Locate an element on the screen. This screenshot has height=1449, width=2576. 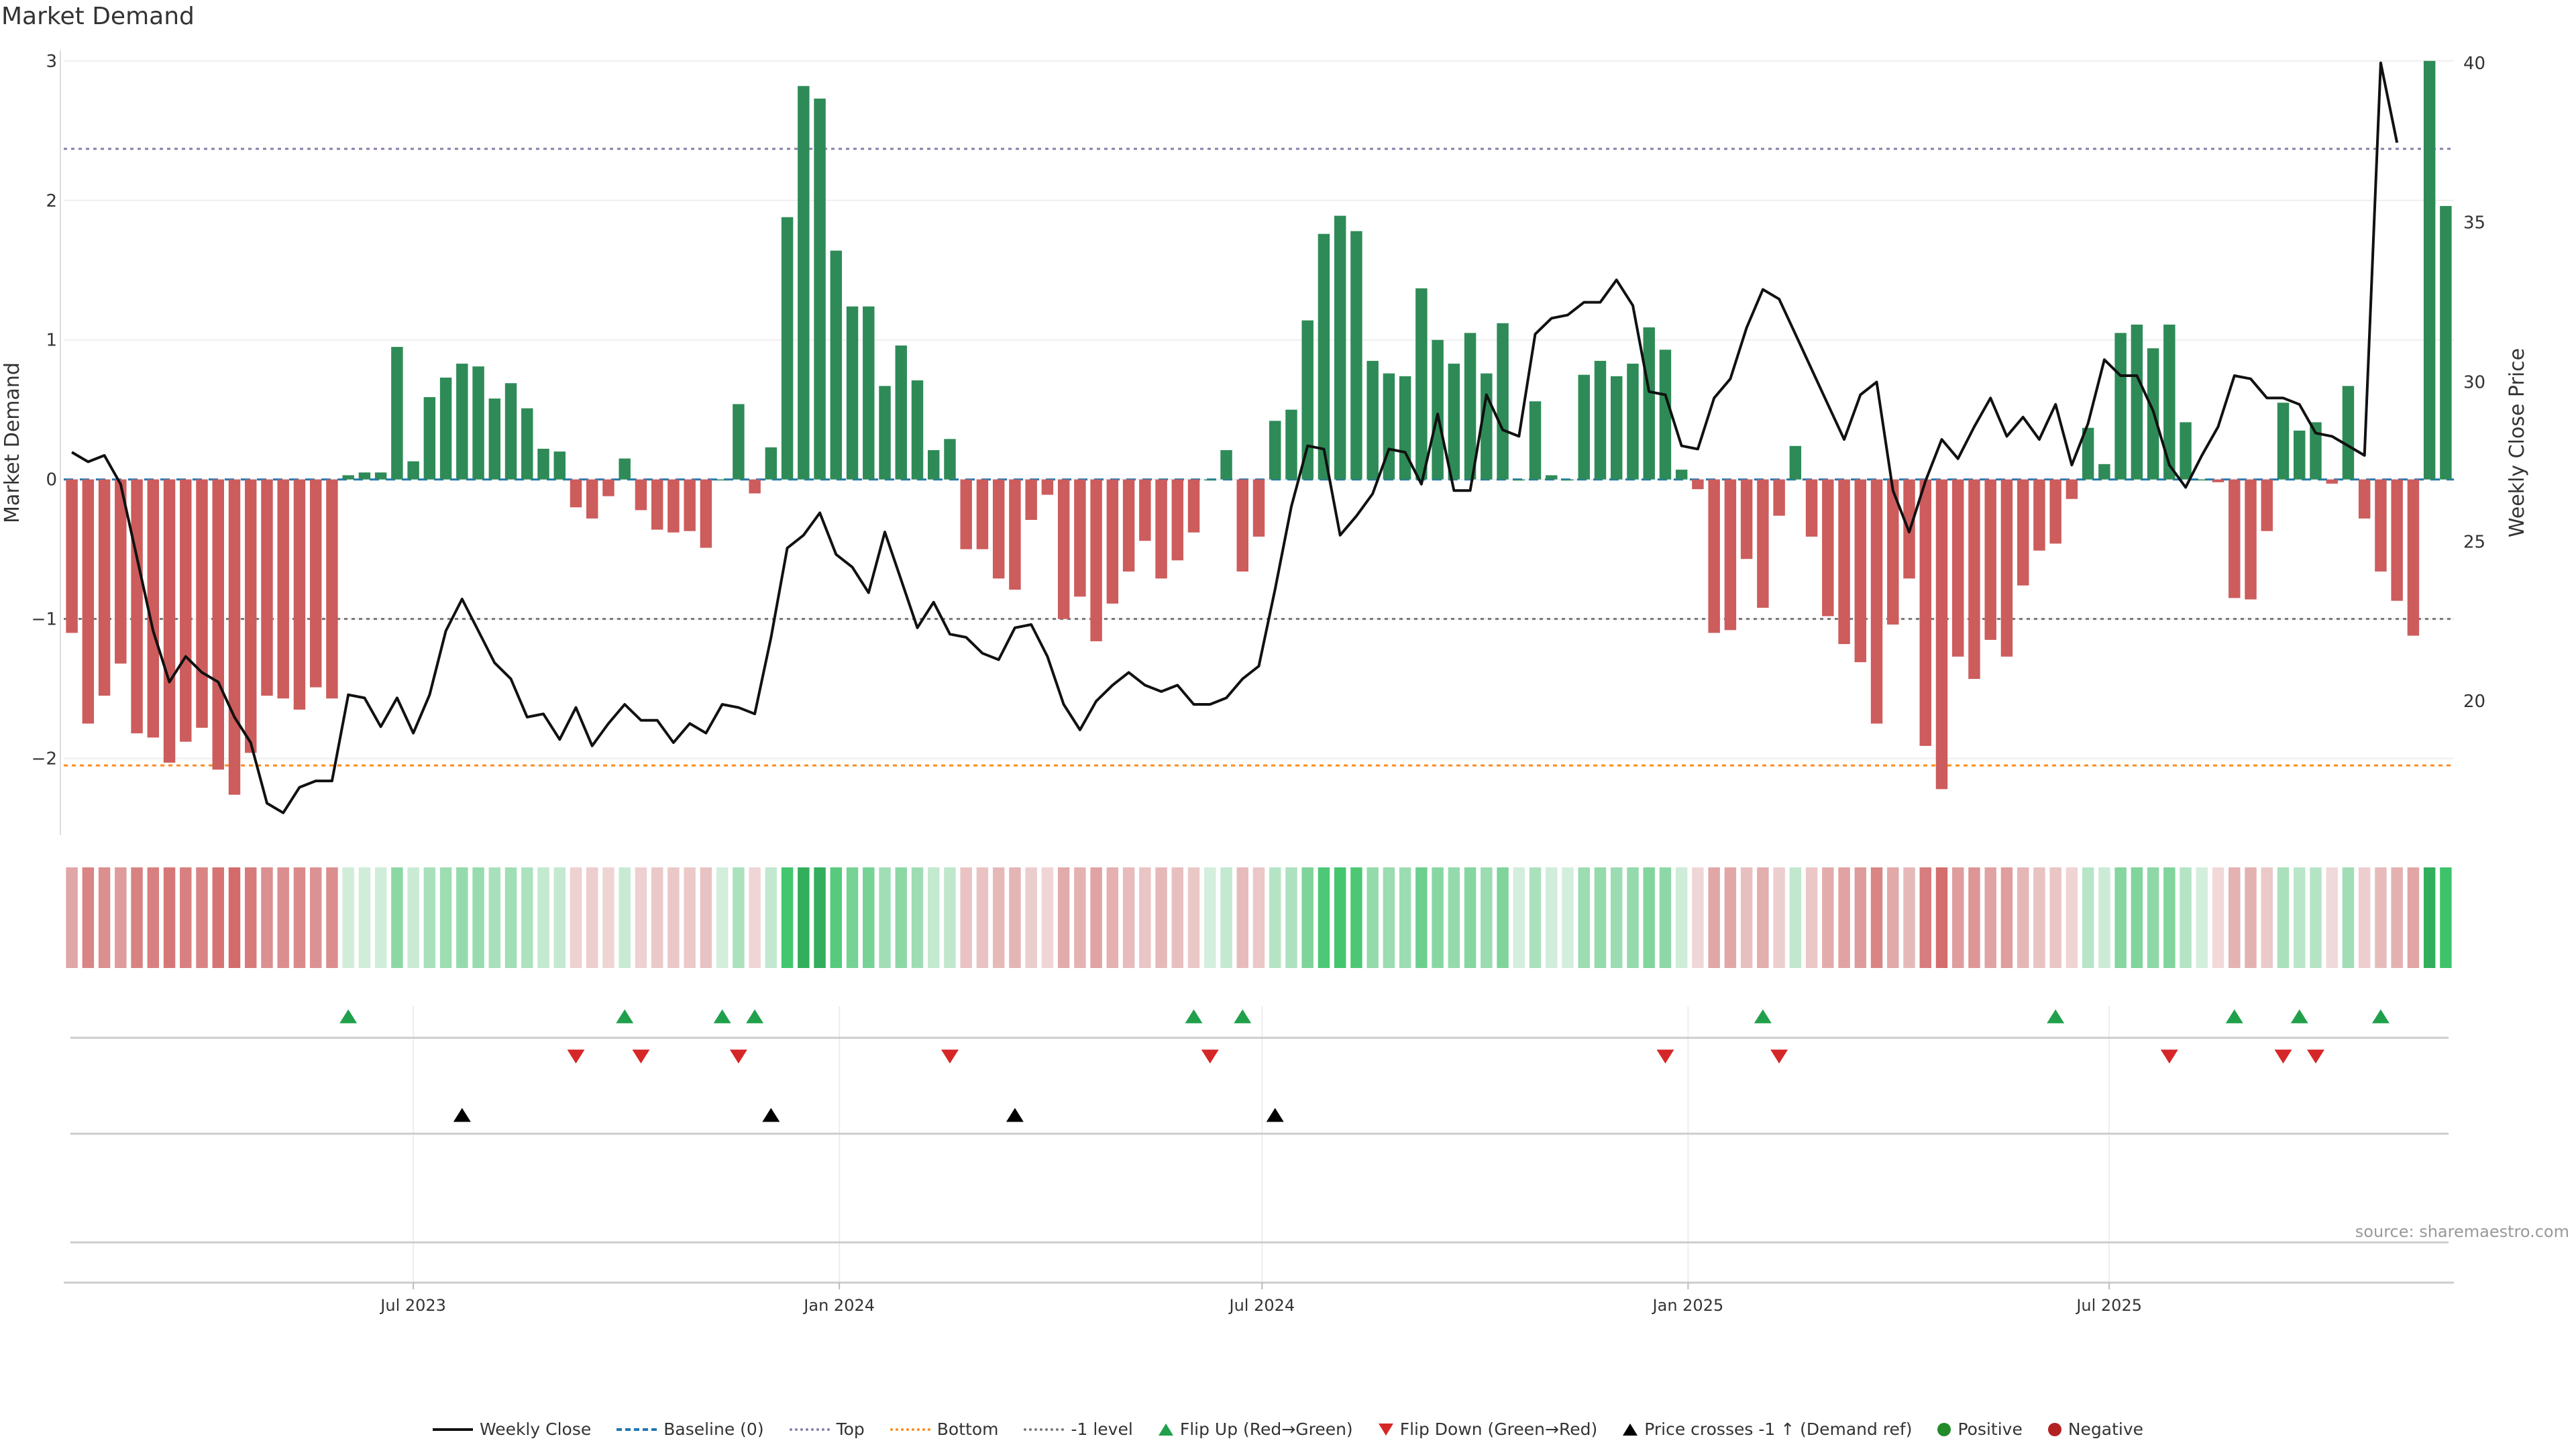
legend-weekly-close: Weekly Close is located at coordinates (511, 1429).